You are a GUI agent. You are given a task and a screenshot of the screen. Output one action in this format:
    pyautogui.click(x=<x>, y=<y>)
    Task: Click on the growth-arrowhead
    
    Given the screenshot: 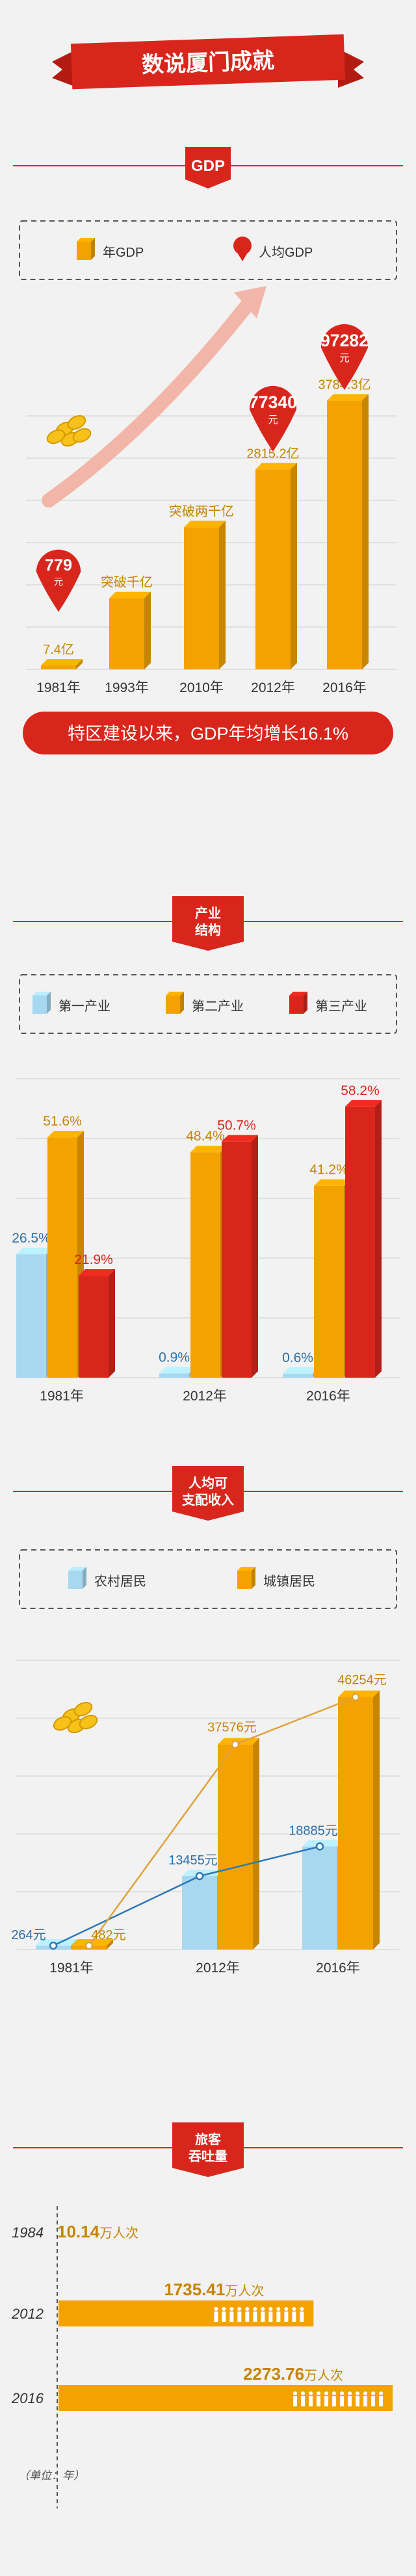 What is the action you would take?
    pyautogui.click(x=250, y=302)
    